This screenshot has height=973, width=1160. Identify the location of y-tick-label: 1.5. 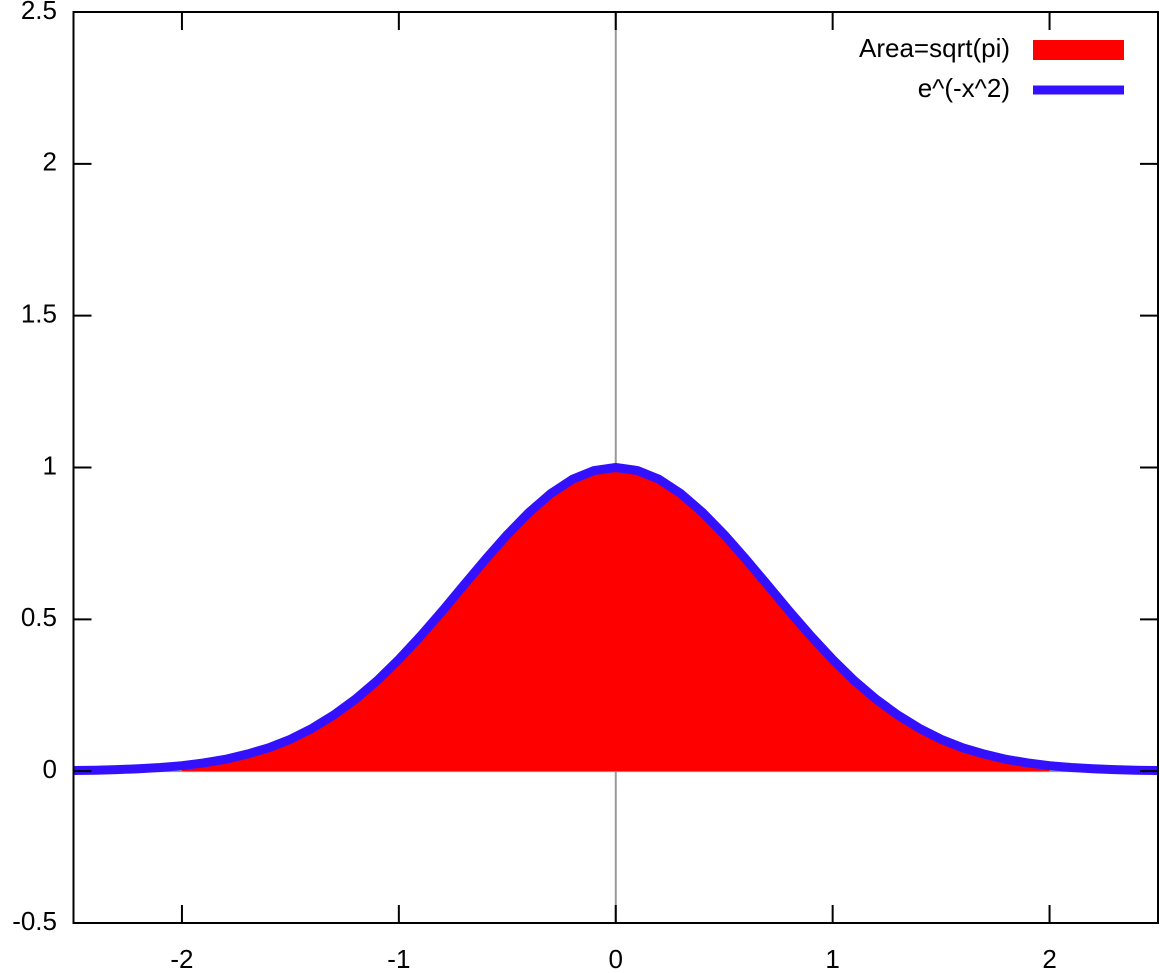
(39, 314).